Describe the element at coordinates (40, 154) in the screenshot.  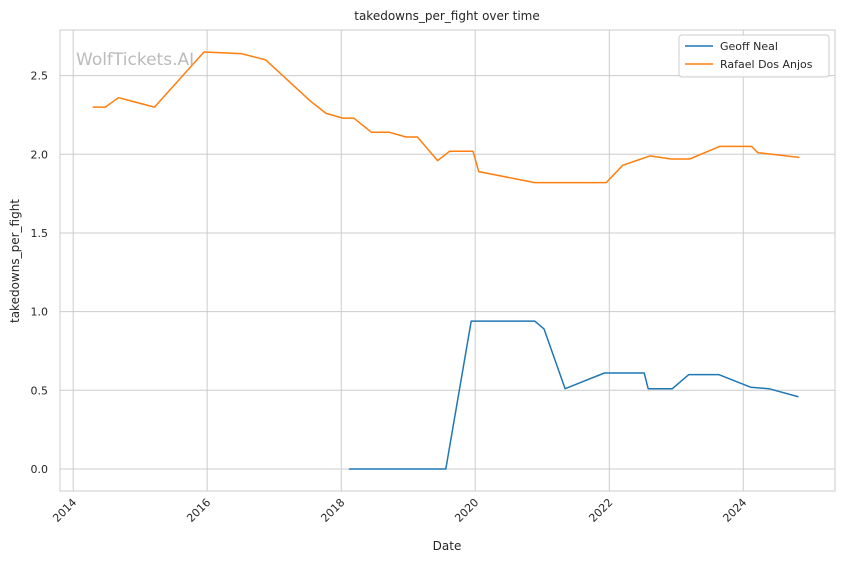
I see `y-tick-label: 2.0` at that location.